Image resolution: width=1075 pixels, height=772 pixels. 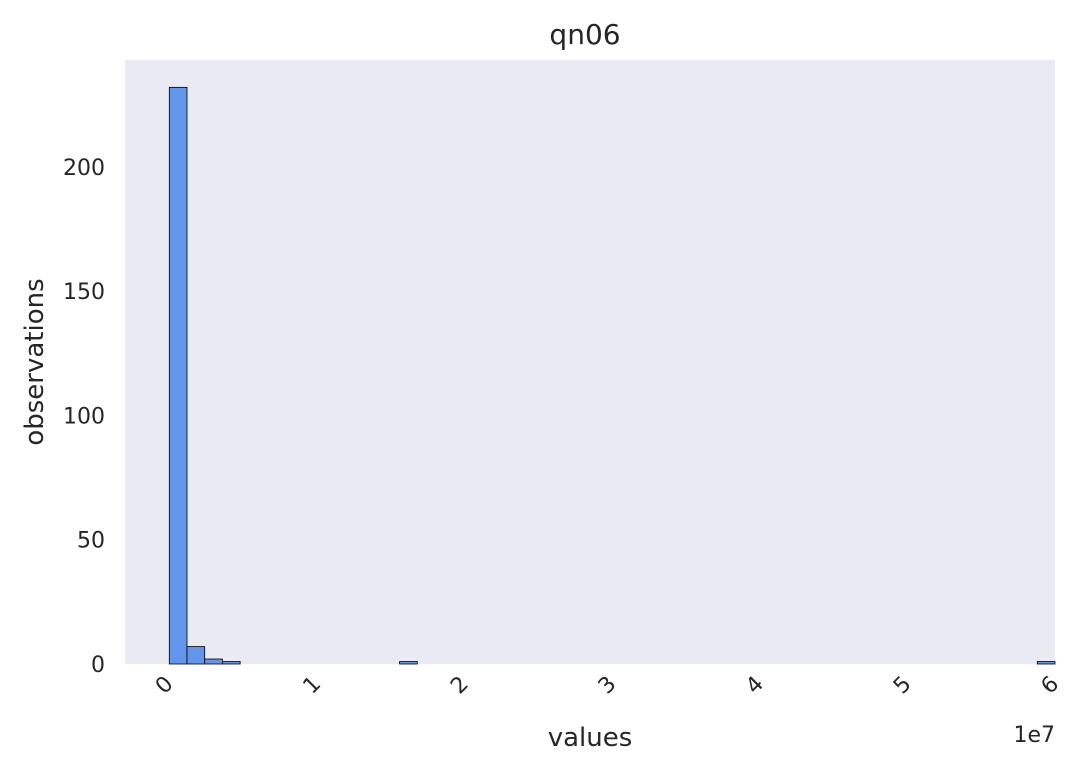 What do you see at coordinates (460, 686) in the screenshot?
I see `x-tick-label: 2` at bounding box center [460, 686].